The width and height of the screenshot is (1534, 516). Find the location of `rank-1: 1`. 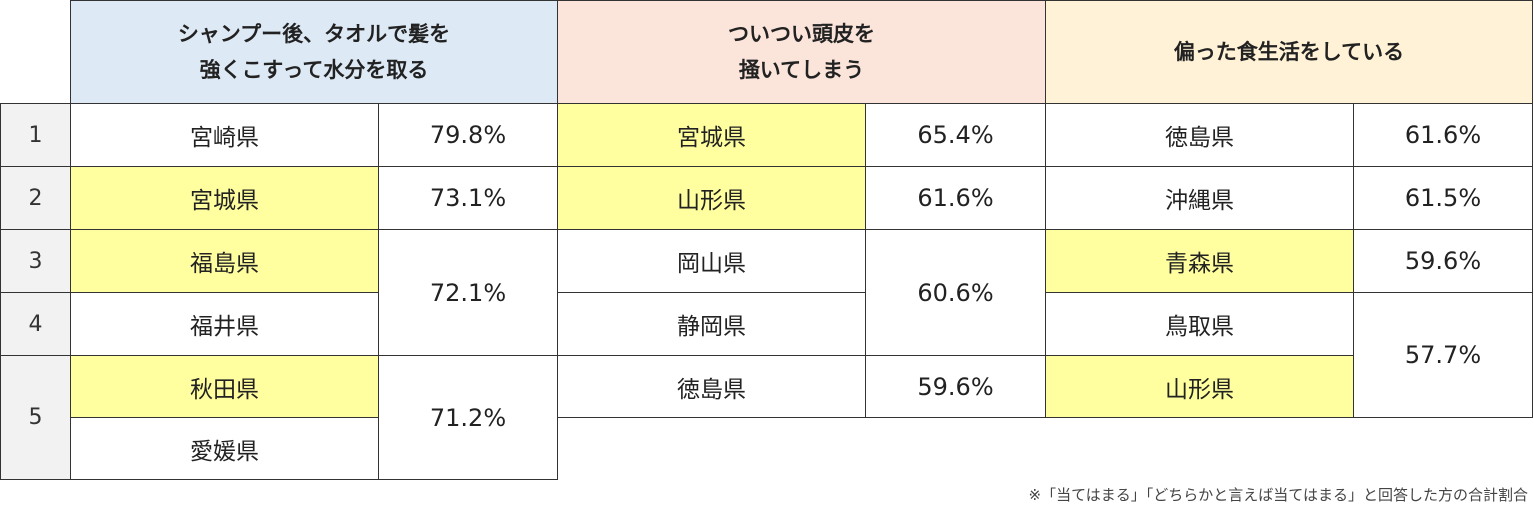

rank-1: 1 is located at coordinates (35, 135).